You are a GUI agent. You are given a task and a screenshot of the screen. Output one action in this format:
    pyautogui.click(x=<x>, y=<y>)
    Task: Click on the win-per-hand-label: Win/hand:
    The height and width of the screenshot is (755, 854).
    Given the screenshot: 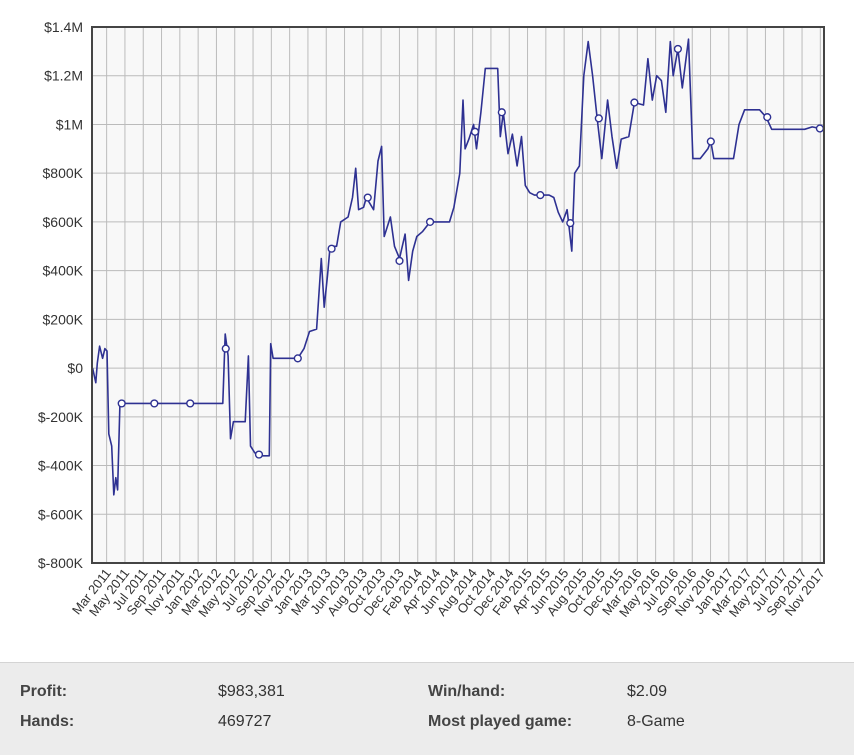 What is the action you would take?
    pyautogui.click(x=467, y=691)
    